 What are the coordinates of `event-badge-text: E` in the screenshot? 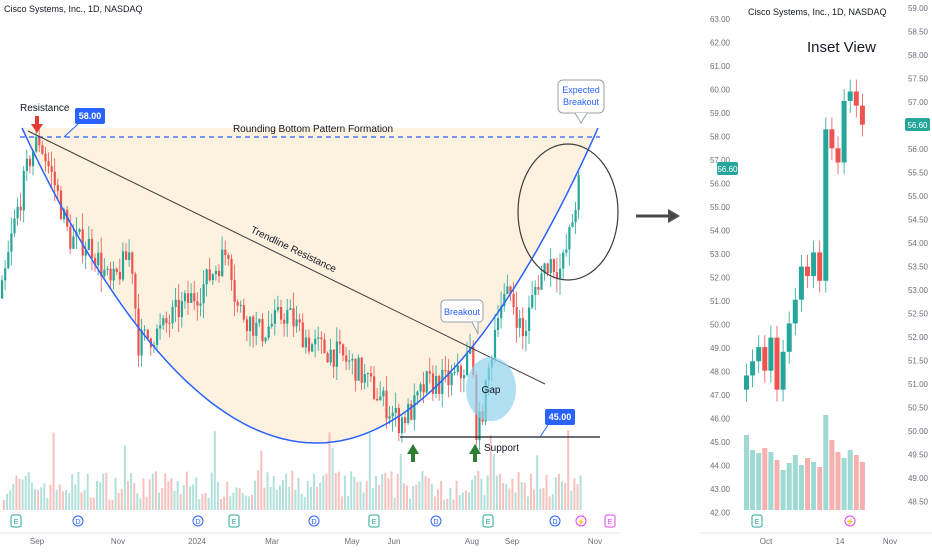 It's located at (16, 522).